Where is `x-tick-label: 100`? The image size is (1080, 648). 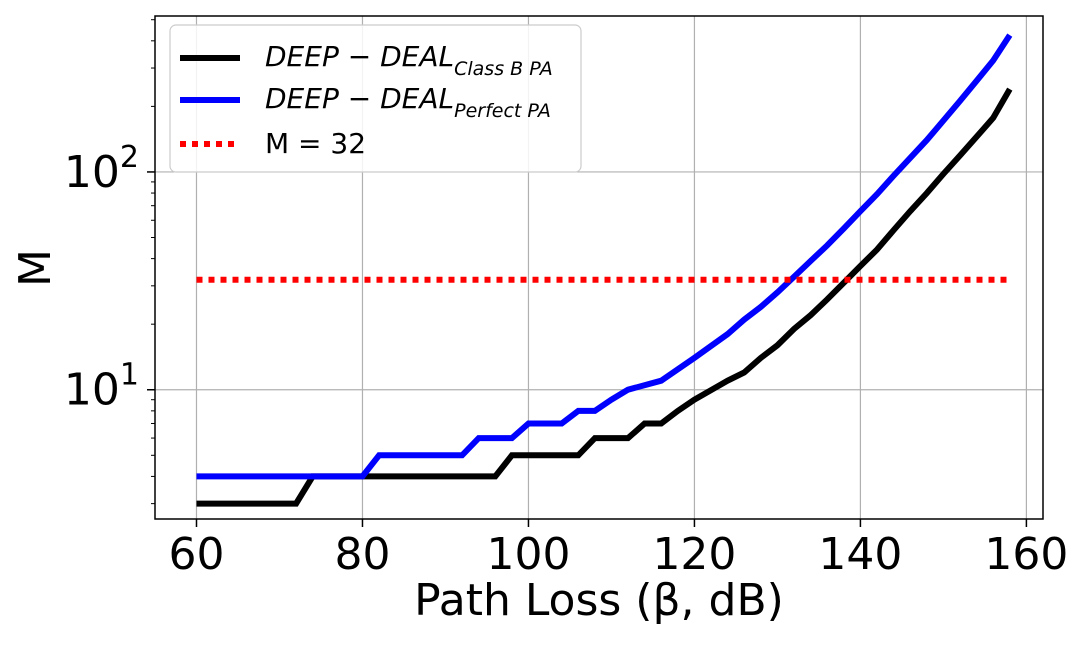 x-tick-label: 100 is located at coordinates (528, 554).